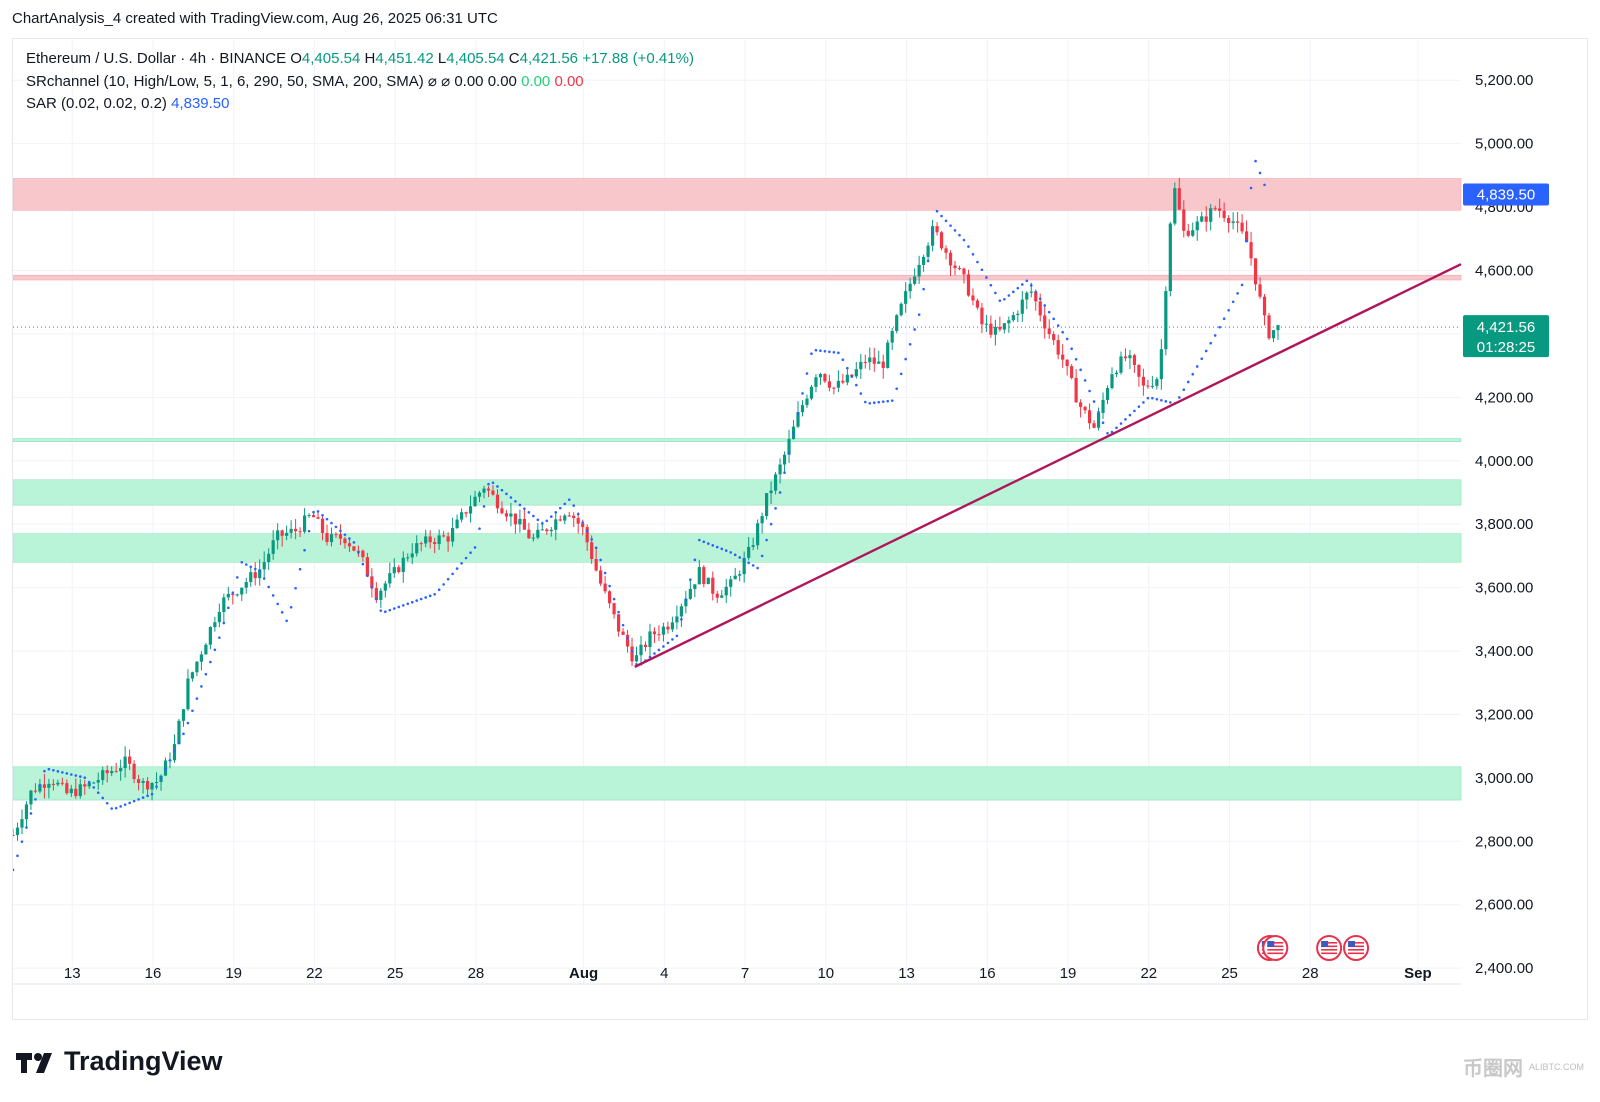 This screenshot has width=1600, height=1102. Describe the element at coordinates (825, 973) in the screenshot. I see `x-tick-label: 10` at that location.